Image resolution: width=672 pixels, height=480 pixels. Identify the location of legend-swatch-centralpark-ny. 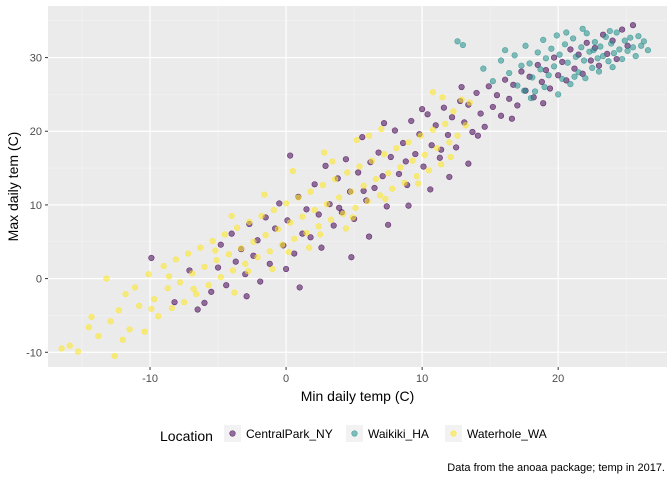
(232, 433).